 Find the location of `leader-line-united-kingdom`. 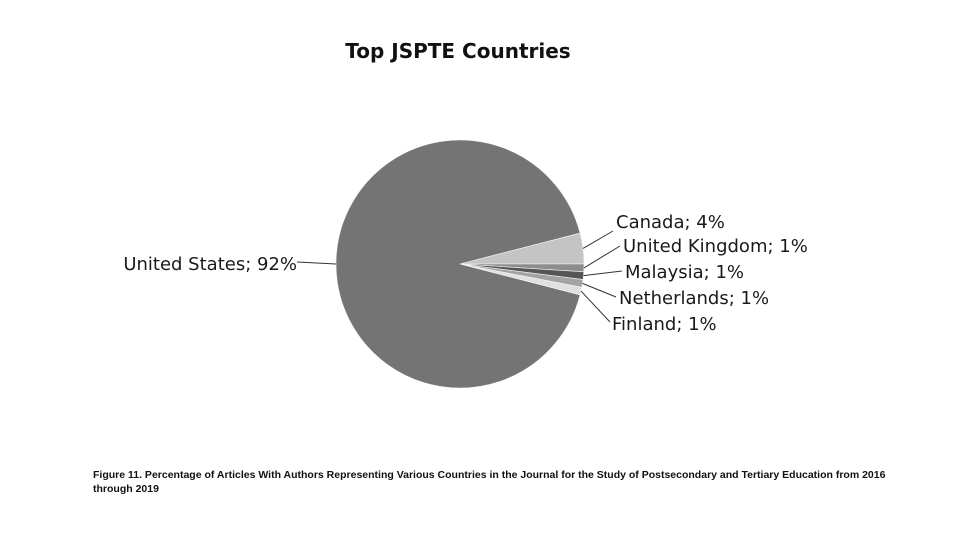

leader-line-united-kingdom is located at coordinates (602, 257).